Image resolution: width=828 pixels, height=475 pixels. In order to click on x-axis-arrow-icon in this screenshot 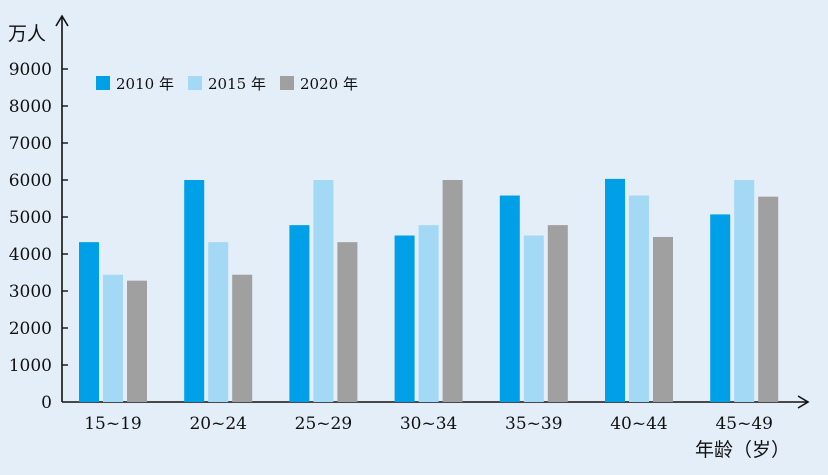, I will do `click(803, 402)`.